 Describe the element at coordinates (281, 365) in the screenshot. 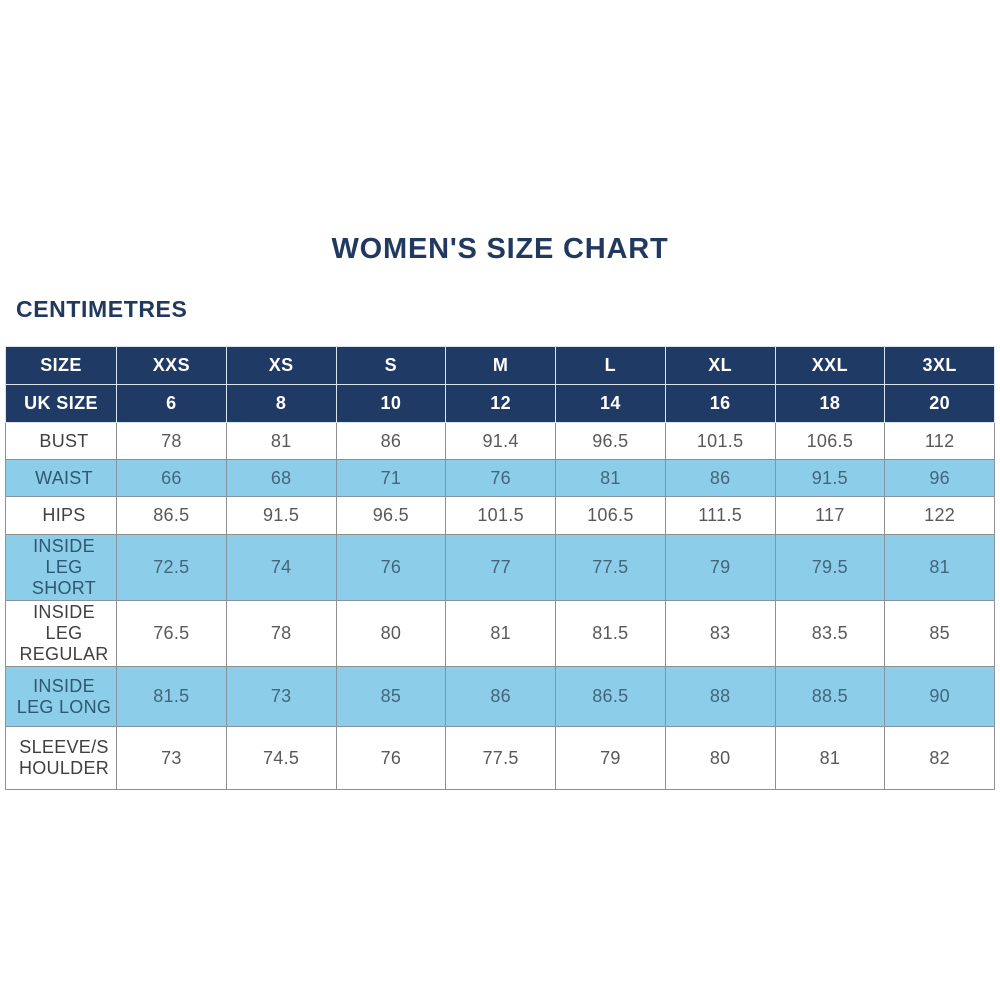

I see `header-cell-xs: XS` at that location.